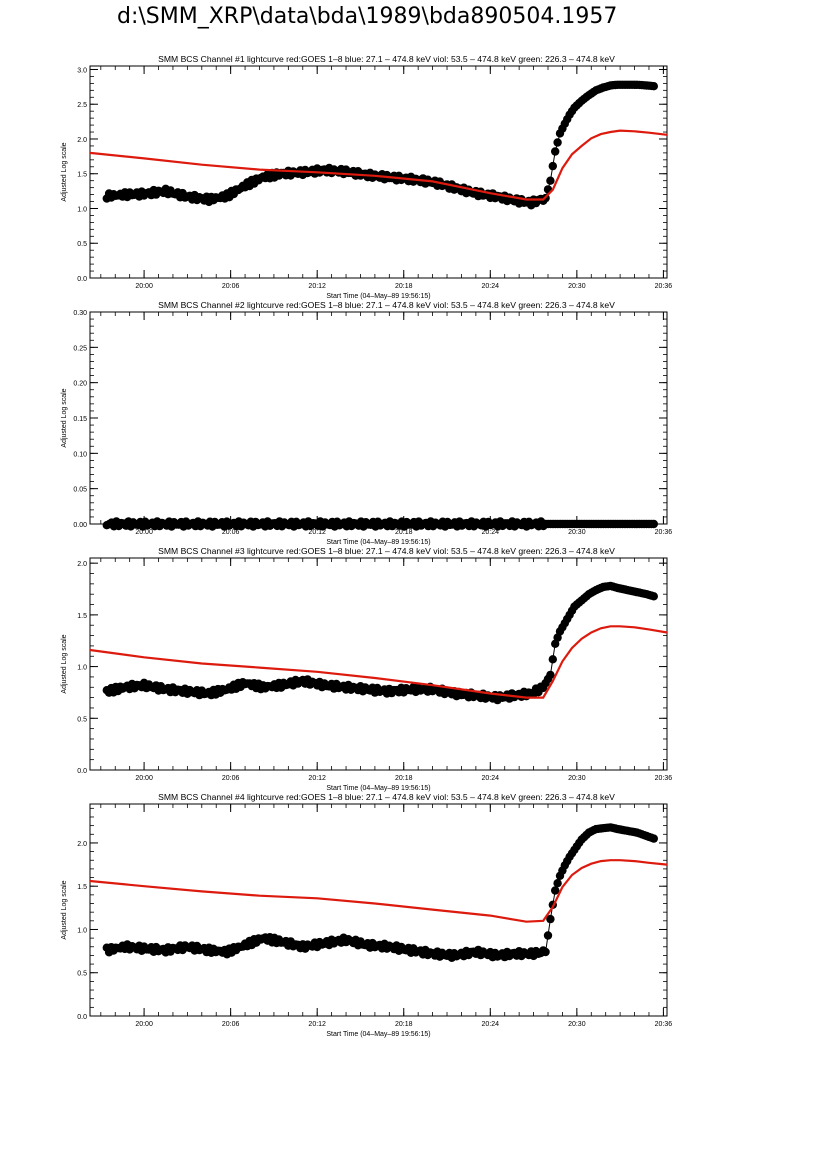 The height and width of the screenshot is (1169, 826). Describe the element at coordinates (367, 16) in the screenshot. I see `page-title: d:\SMM_XRP\data\bda\1989\bda890504.1957` at that location.